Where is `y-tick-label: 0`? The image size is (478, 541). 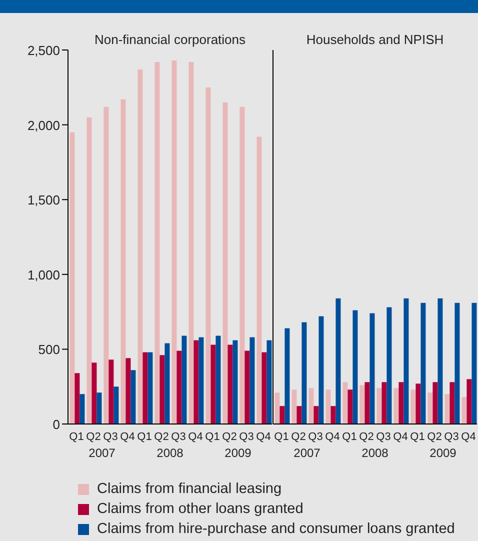
y-tick-label: 0 is located at coordinates (56, 424).